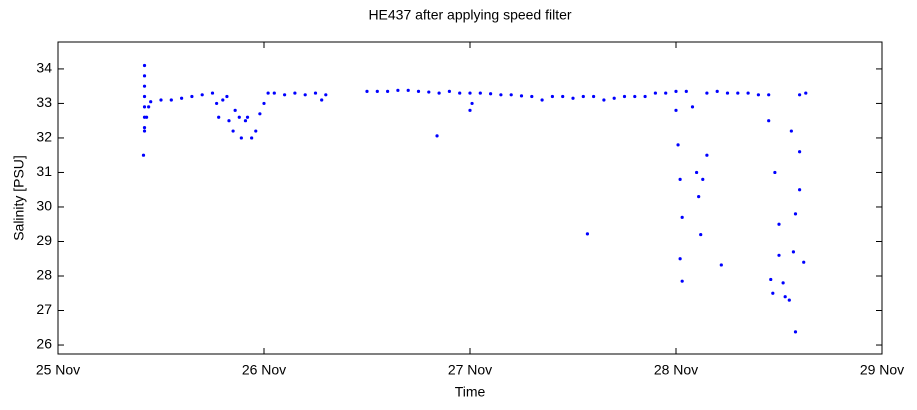 Image resolution: width=917 pixels, height=410 pixels. Describe the element at coordinates (44, 344) in the screenshot. I see `y-tick-label: 26` at that location.